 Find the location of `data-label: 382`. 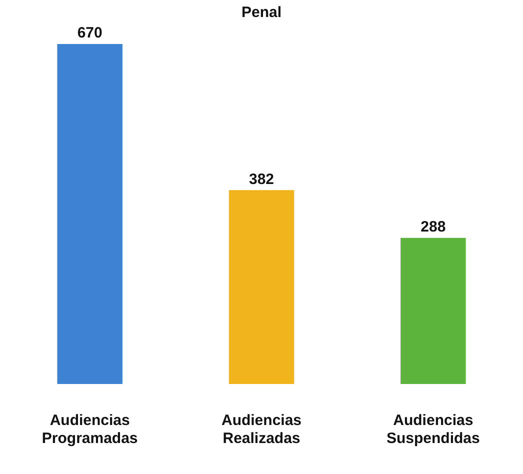

data-label: 382 is located at coordinates (261, 179).